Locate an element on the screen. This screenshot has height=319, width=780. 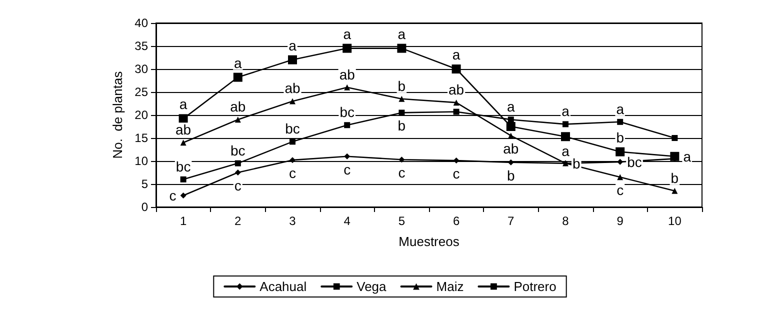
x-tick-label: 8 is located at coordinates (566, 221).